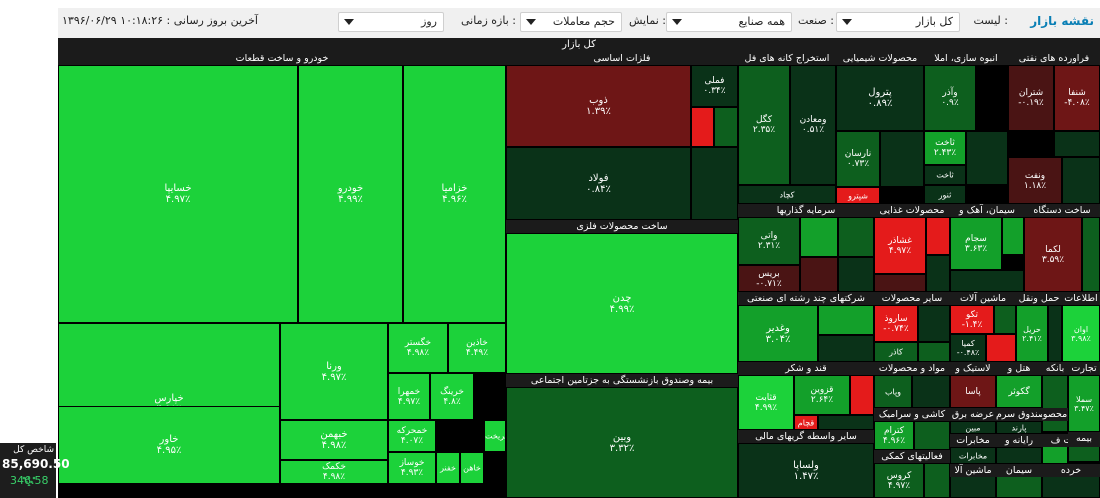  What do you see at coordinates (1019, 391) in the screenshot?
I see `stock-tile: گکوثر` at bounding box center [1019, 391].